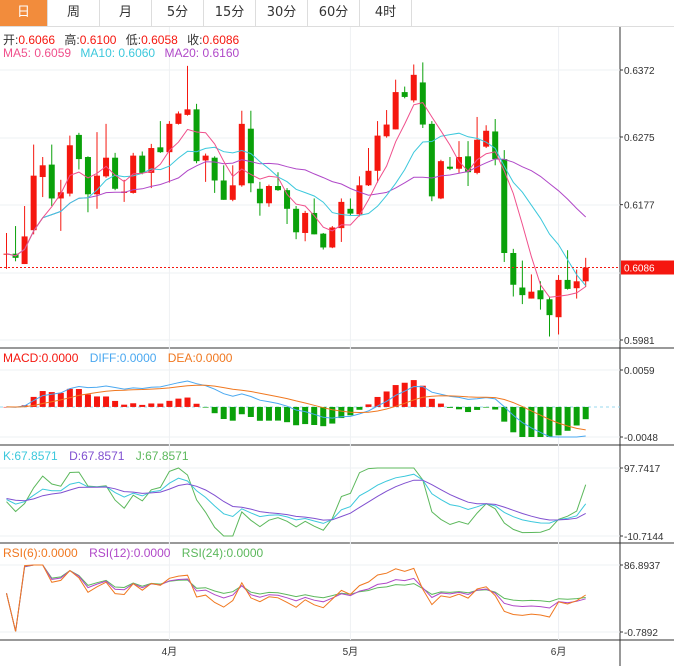  What do you see at coordinates (296, 598) in the screenshot?
I see `rsi24-line` at bounding box center [296, 598].